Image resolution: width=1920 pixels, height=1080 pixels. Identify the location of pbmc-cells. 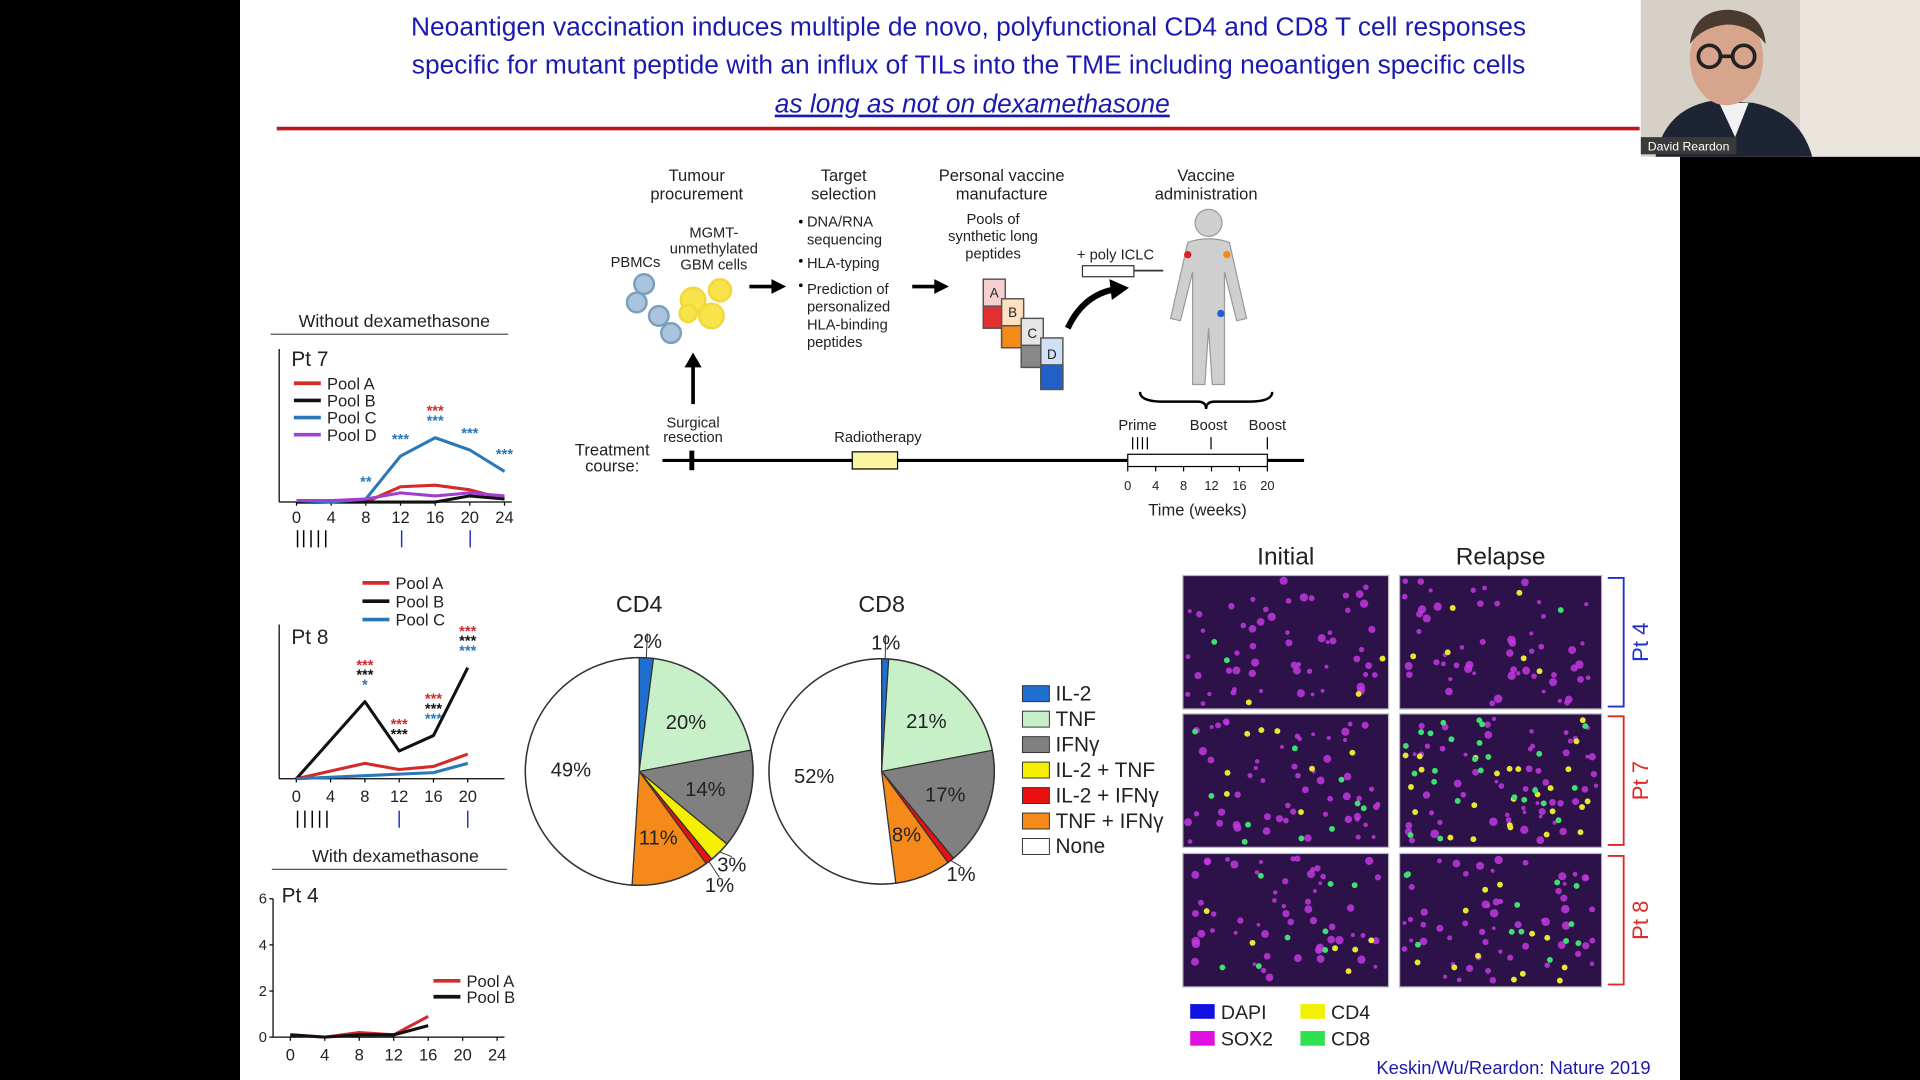
(654, 309).